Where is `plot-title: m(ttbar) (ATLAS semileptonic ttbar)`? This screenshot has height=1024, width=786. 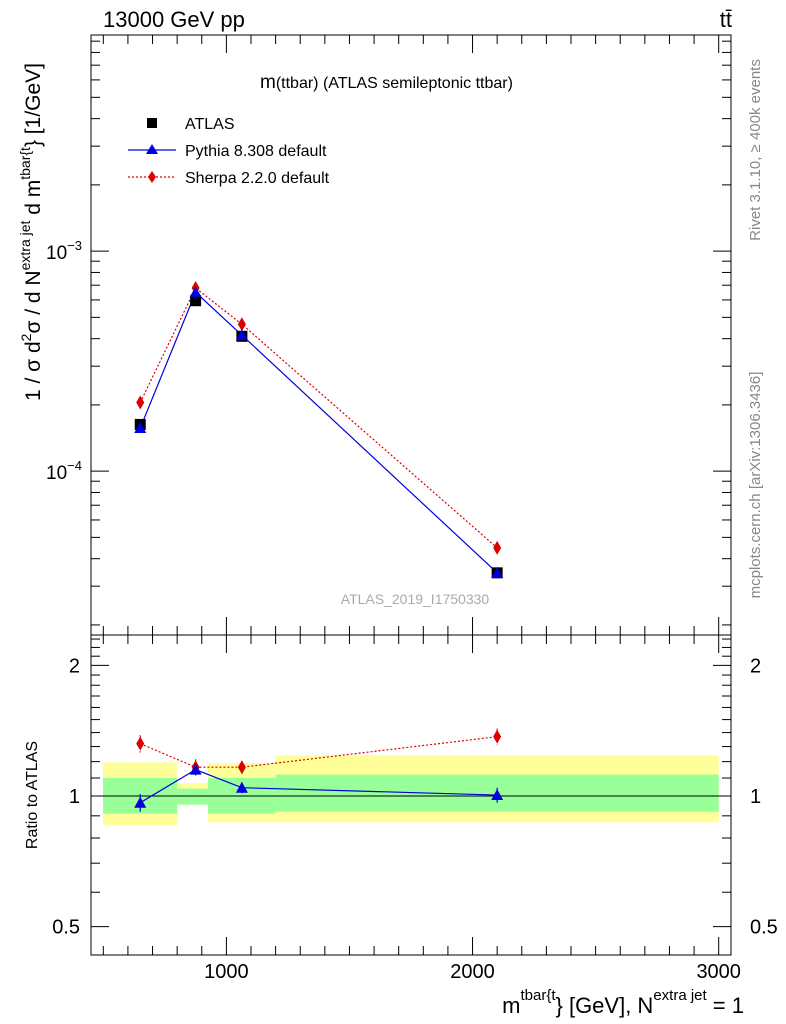
plot-title: m(ttbar) (ATLAS semileptonic ttbar) is located at coordinates (386, 82).